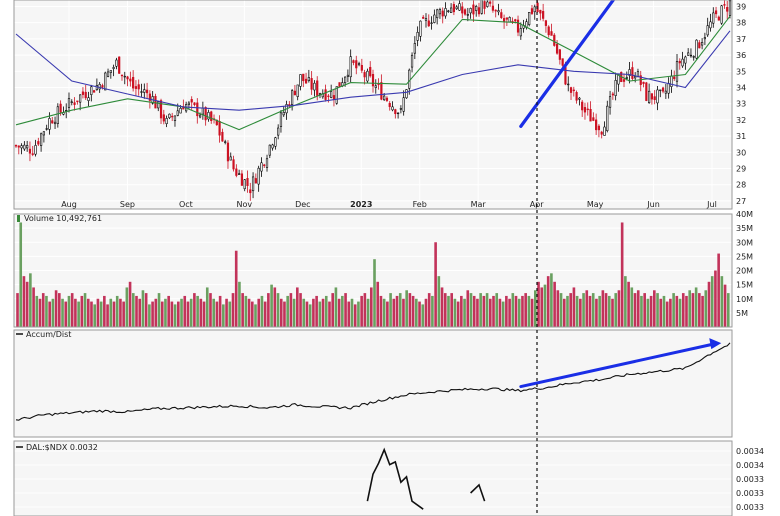 This screenshot has width=780, height=516. Describe the element at coordinates (741, 71) in the screenshot. I see `price-y-tick-label: 35` at that location.